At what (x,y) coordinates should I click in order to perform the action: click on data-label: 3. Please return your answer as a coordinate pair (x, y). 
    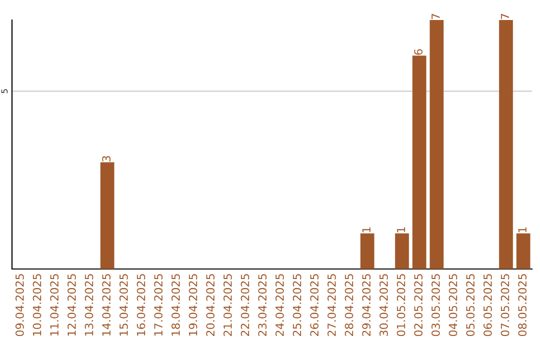
    Looking at the image, I should click on (106, 159).